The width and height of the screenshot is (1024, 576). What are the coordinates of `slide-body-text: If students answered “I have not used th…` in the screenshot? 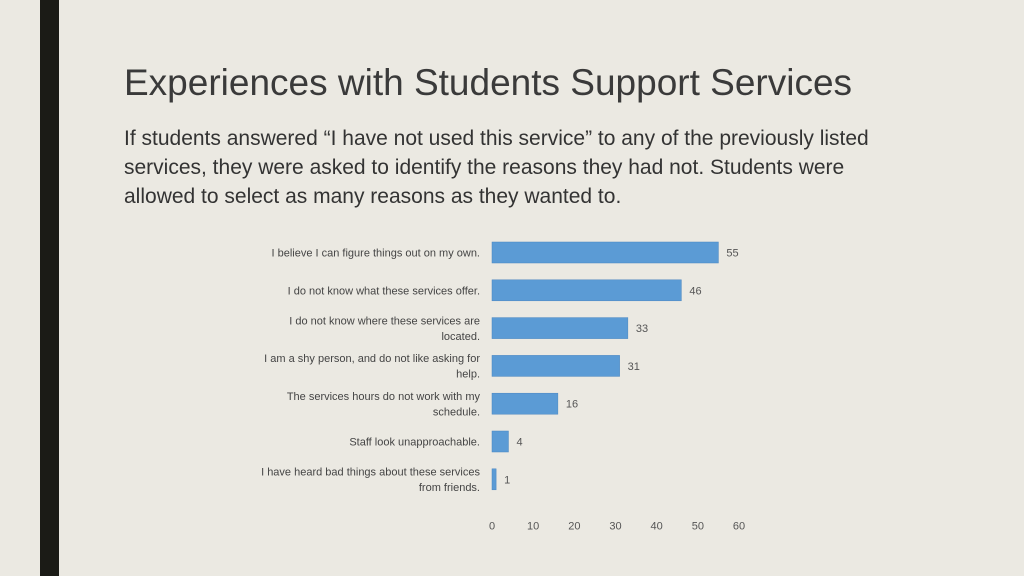 It's located at (496, 167).